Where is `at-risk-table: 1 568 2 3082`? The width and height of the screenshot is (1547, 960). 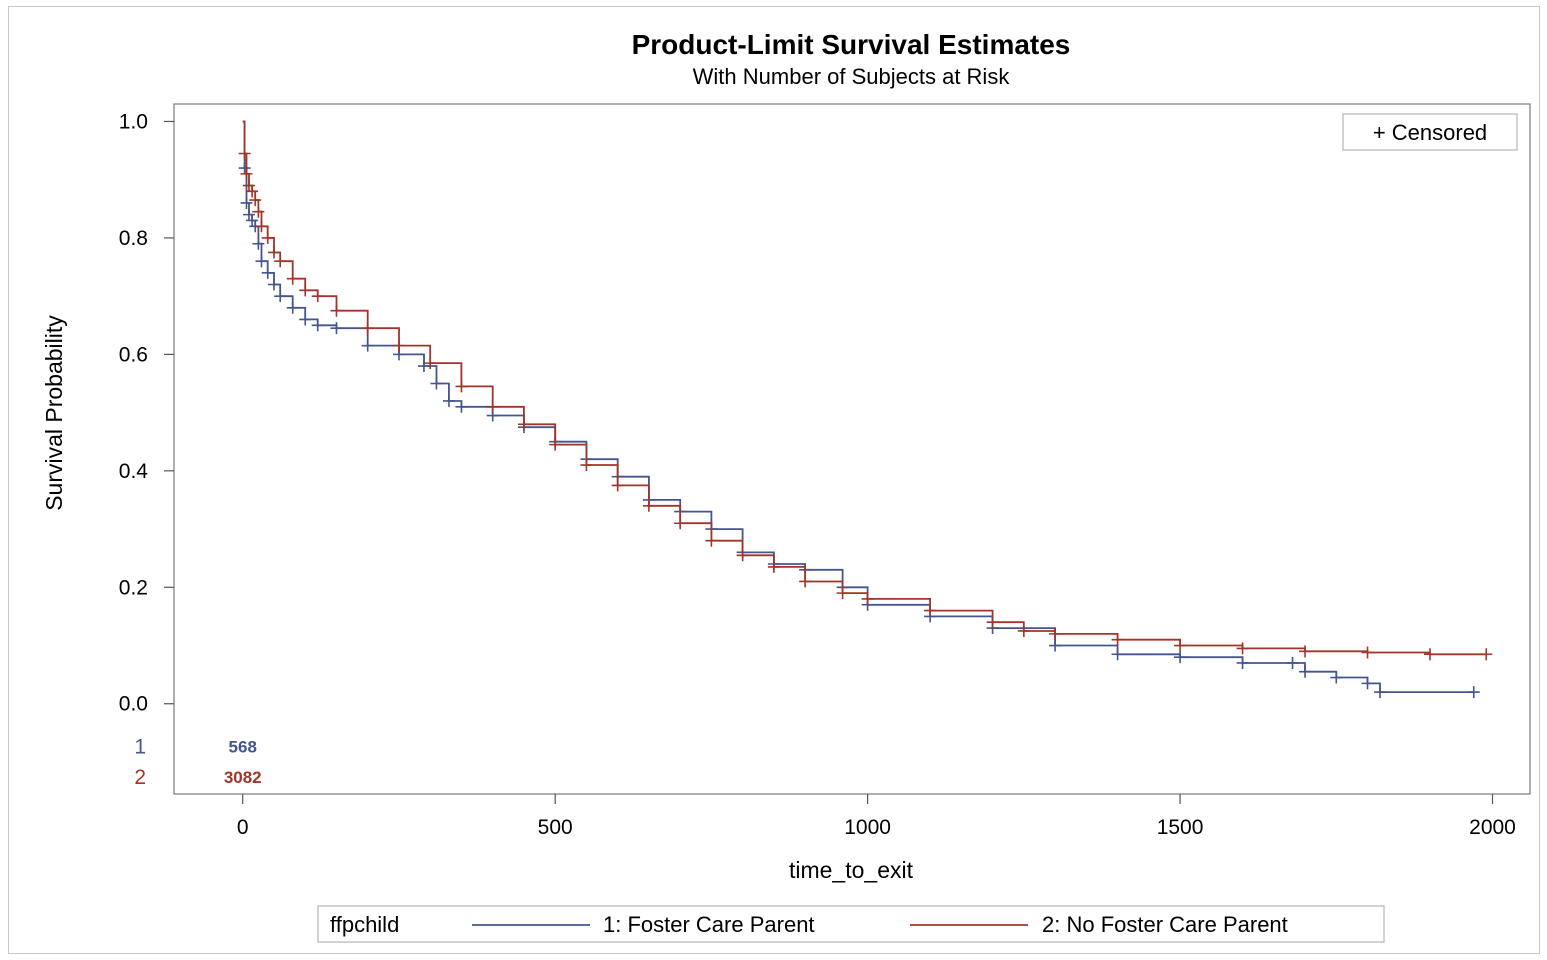 at-risk-table: 1 568 2 3082 is located at coordinates (197, 762).